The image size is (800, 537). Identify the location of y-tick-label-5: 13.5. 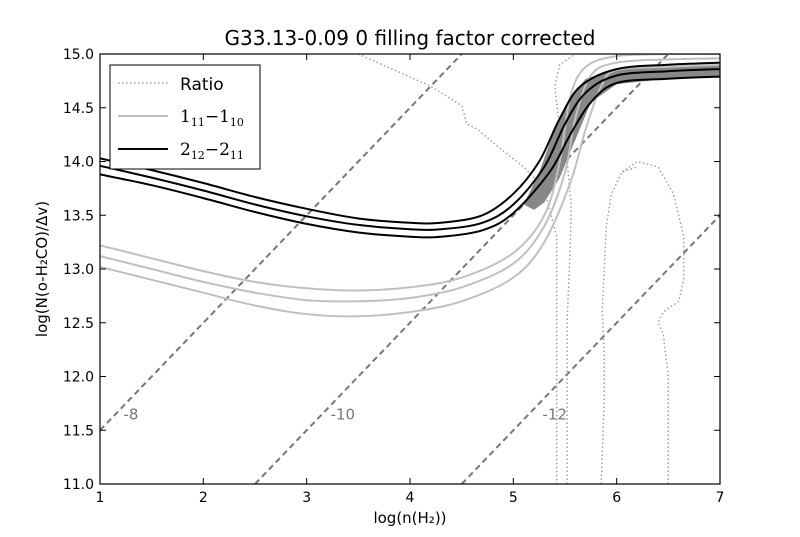
(78, 216).